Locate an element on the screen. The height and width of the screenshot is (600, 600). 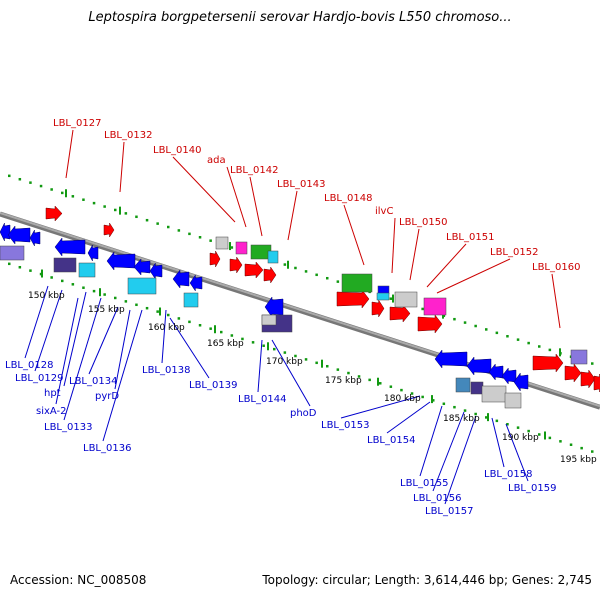
reverse-gene-label: LBL_0158 is located at coordinates (508, 474).